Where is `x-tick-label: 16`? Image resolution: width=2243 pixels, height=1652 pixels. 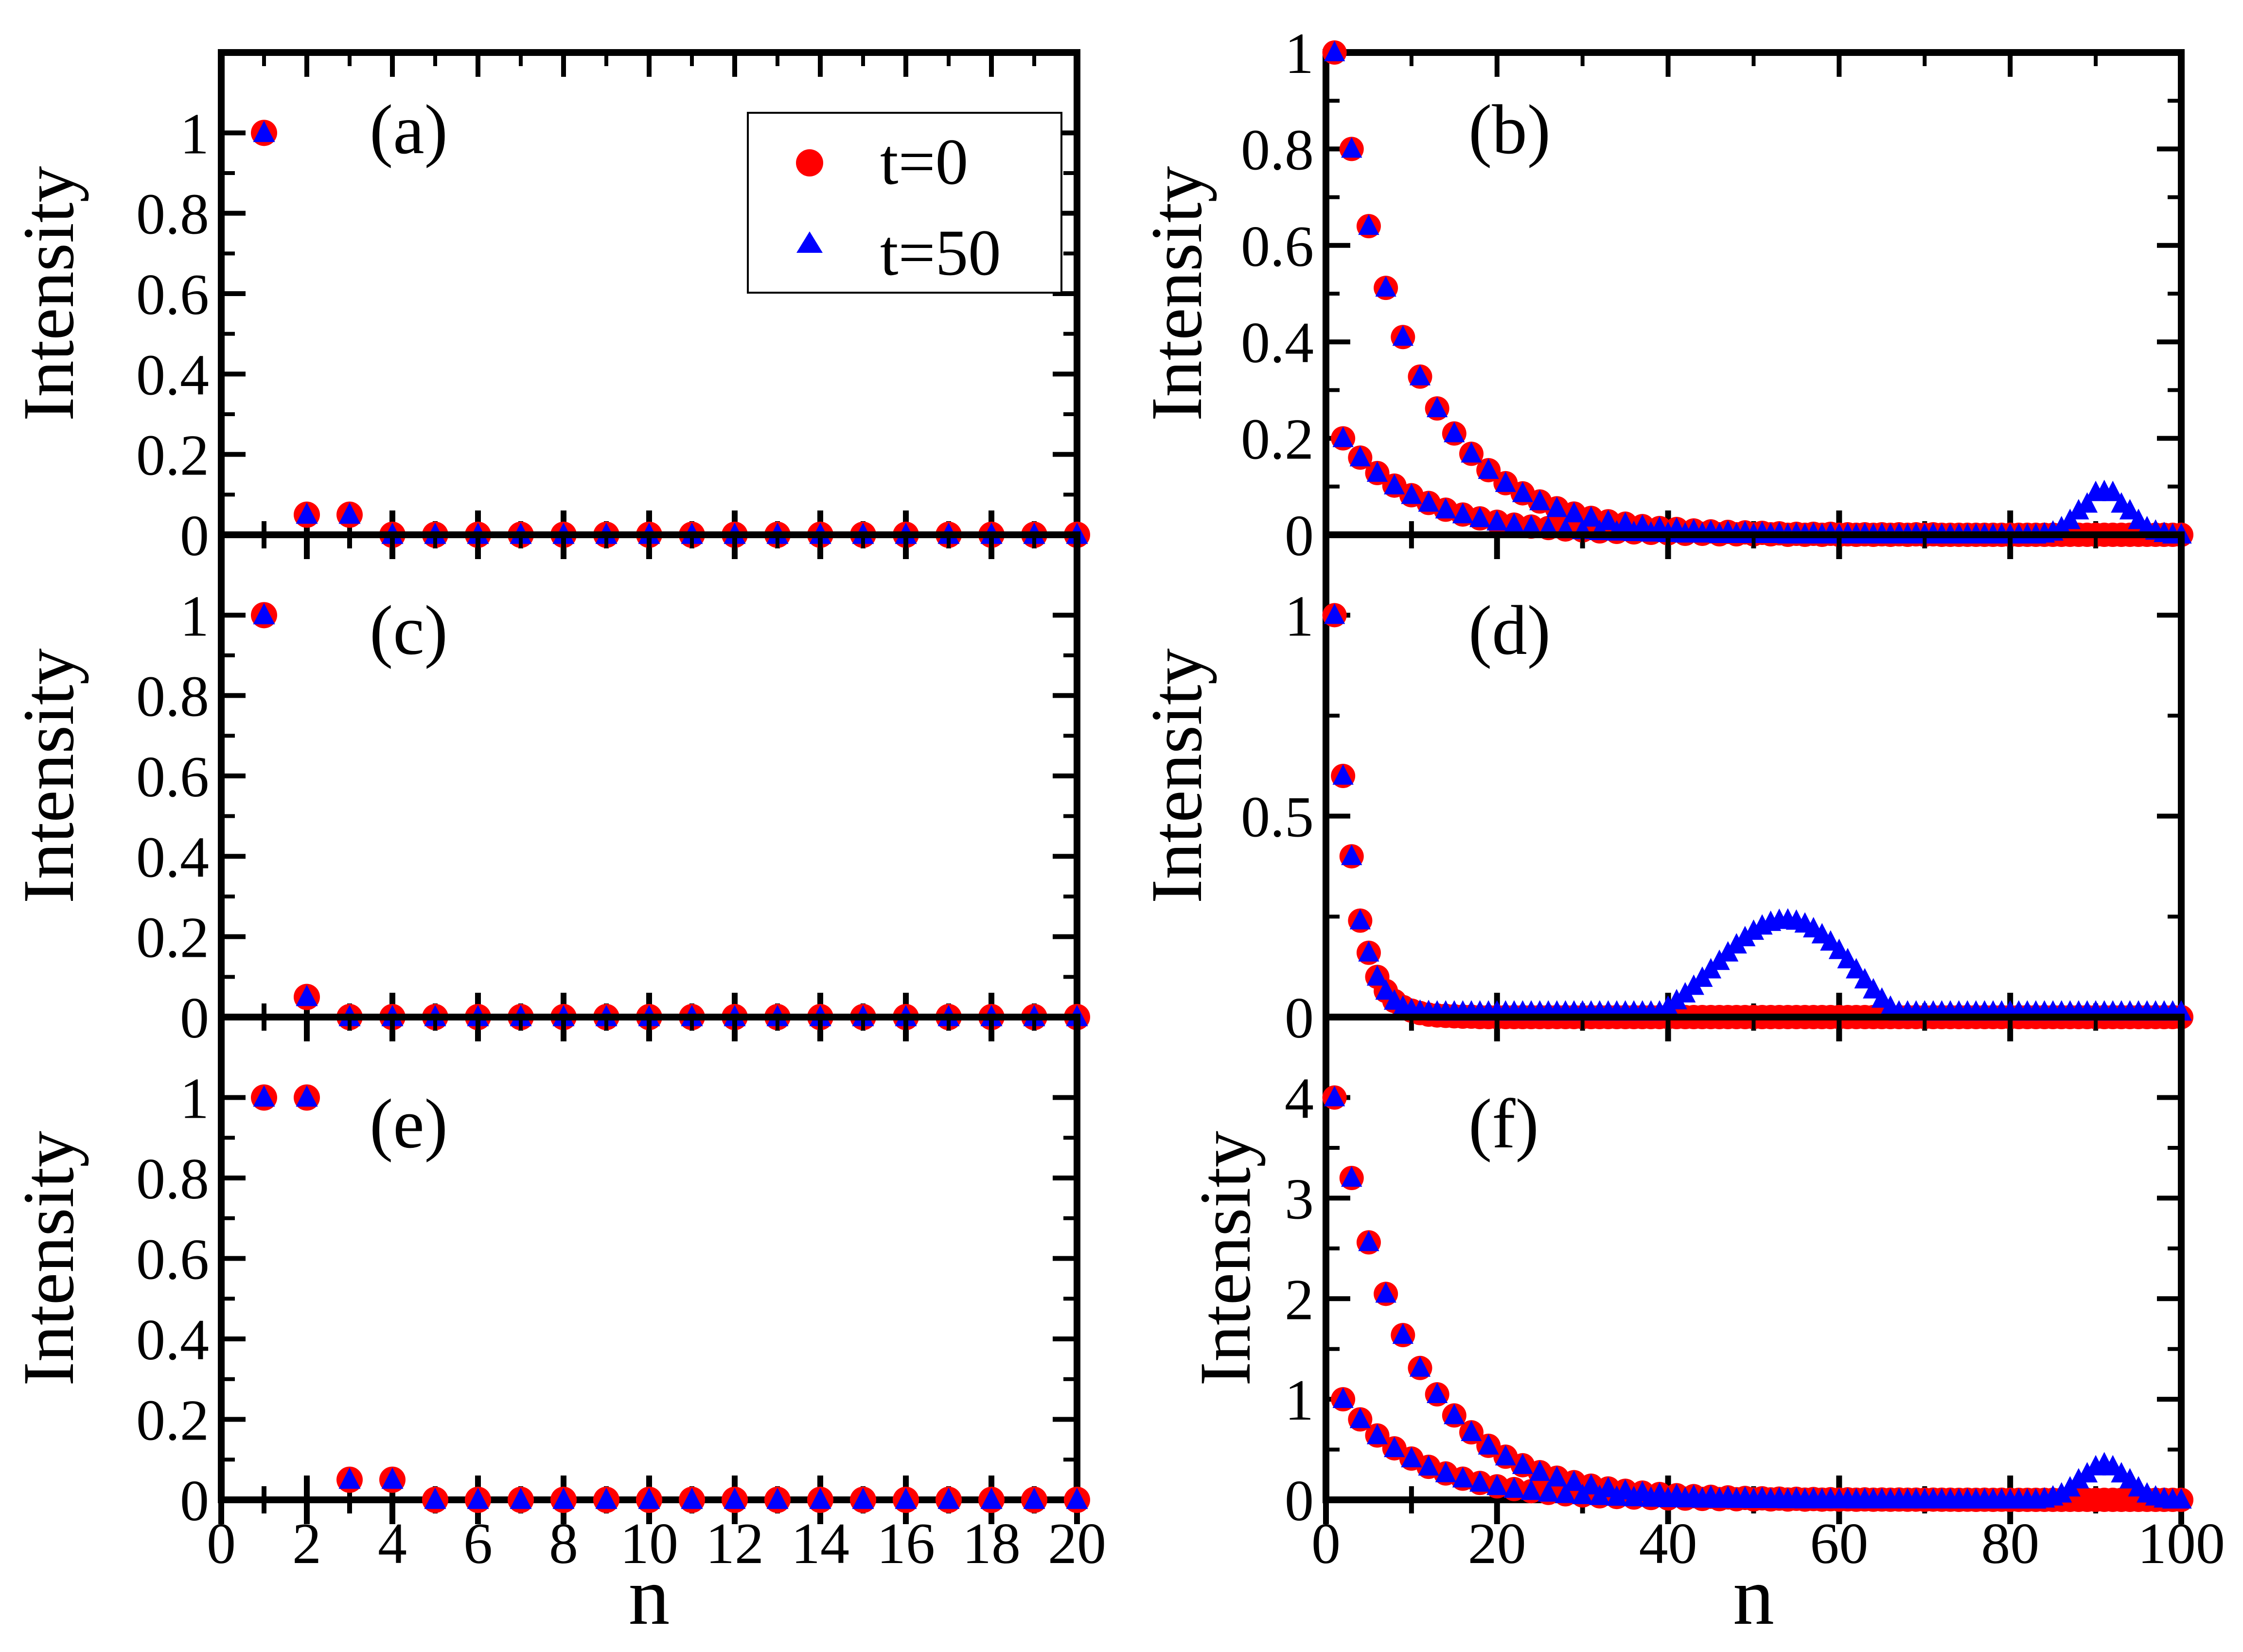 x-tick-label: 16 is located at coordinates (906, 1543).